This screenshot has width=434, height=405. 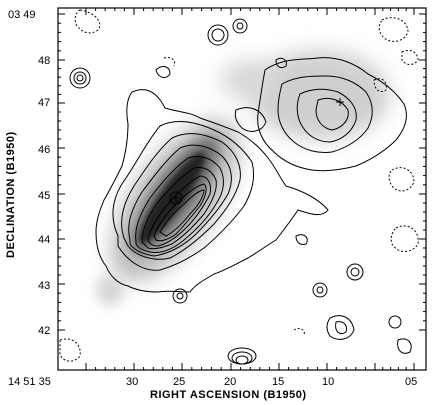 I want to click on y-tick-44: 44, so click(x=44, y=240).